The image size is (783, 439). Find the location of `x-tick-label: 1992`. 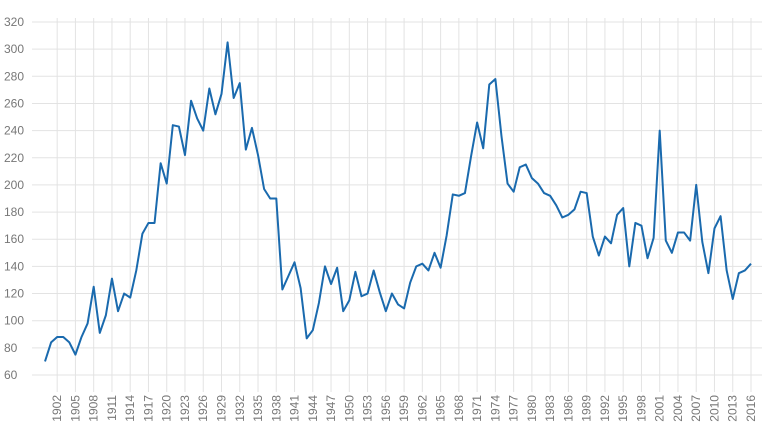

x-tick-label: 1992 is located at coordinates (605, 408).